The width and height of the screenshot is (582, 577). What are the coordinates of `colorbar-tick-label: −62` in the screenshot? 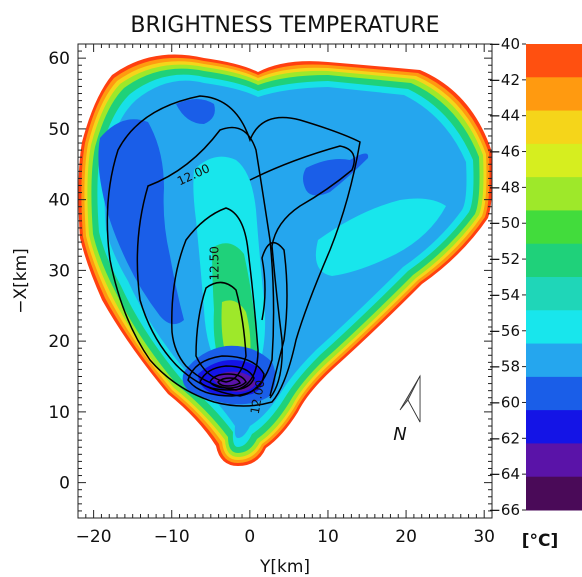 It's located at (504, 438).